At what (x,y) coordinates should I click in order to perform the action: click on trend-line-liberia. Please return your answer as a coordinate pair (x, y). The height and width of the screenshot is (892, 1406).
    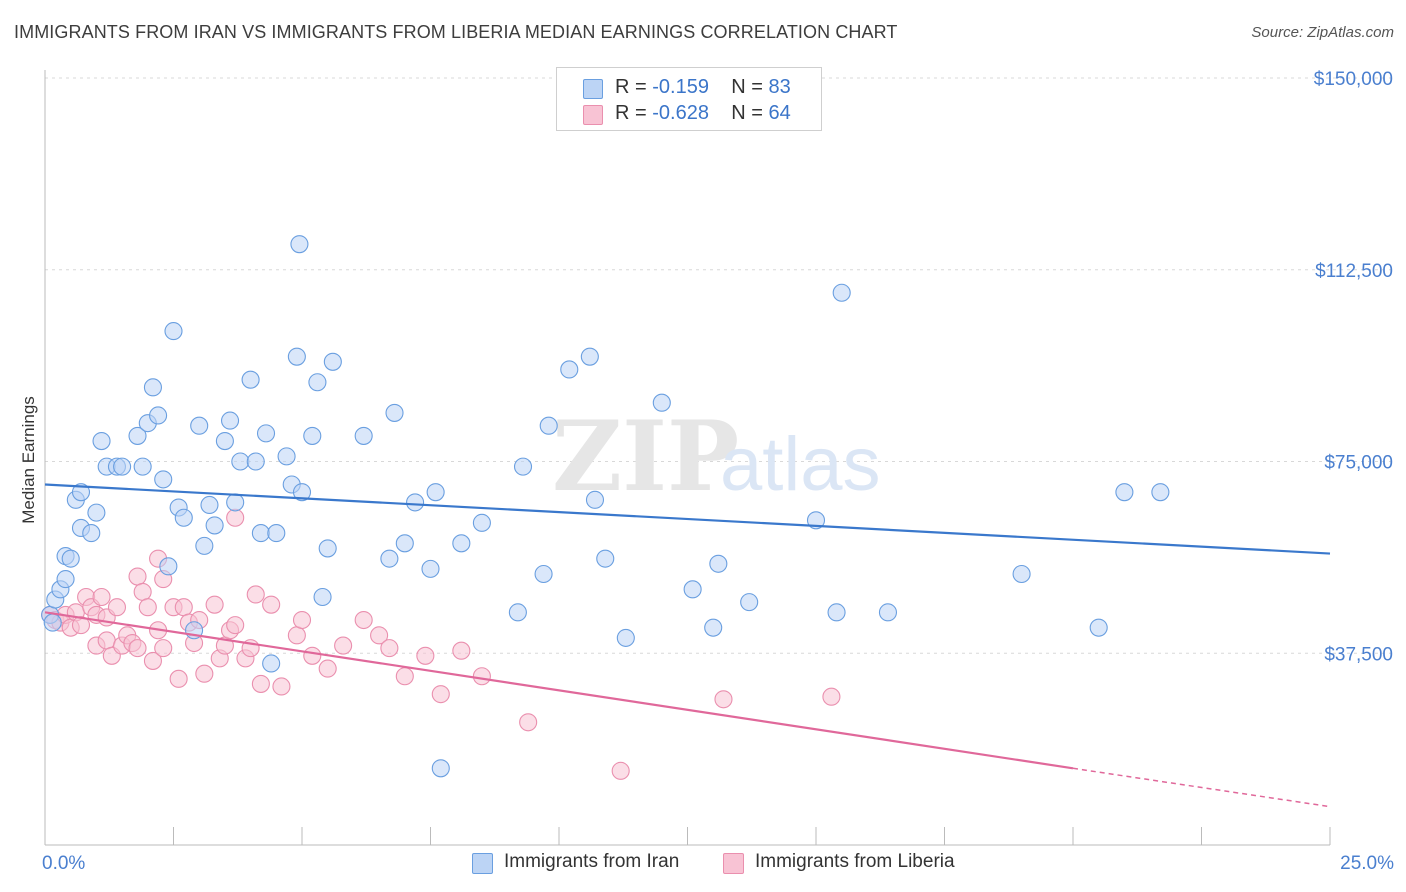
    Looking at the image, I should click on (559, 690).